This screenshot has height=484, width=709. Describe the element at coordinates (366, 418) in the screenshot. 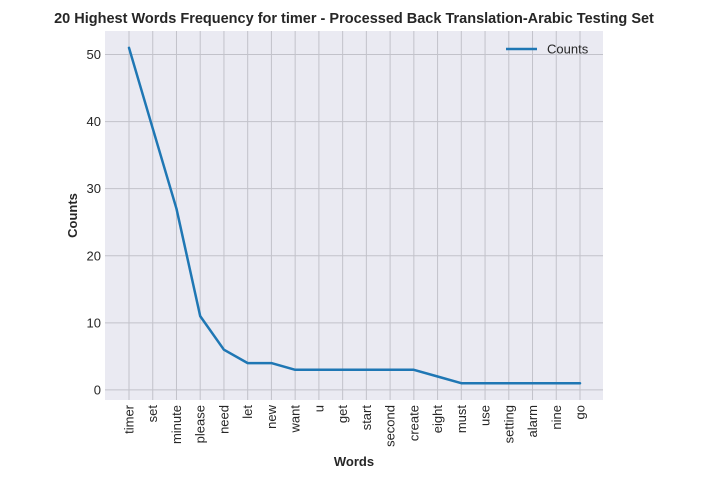

I see `x-tick-label: start` at that location.